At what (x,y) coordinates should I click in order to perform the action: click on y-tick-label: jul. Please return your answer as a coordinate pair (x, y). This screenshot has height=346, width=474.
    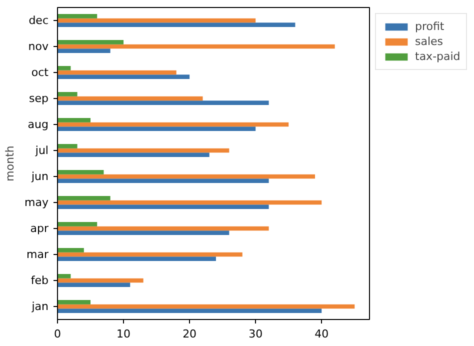
    Looking at the image, I should click on (41, 150).